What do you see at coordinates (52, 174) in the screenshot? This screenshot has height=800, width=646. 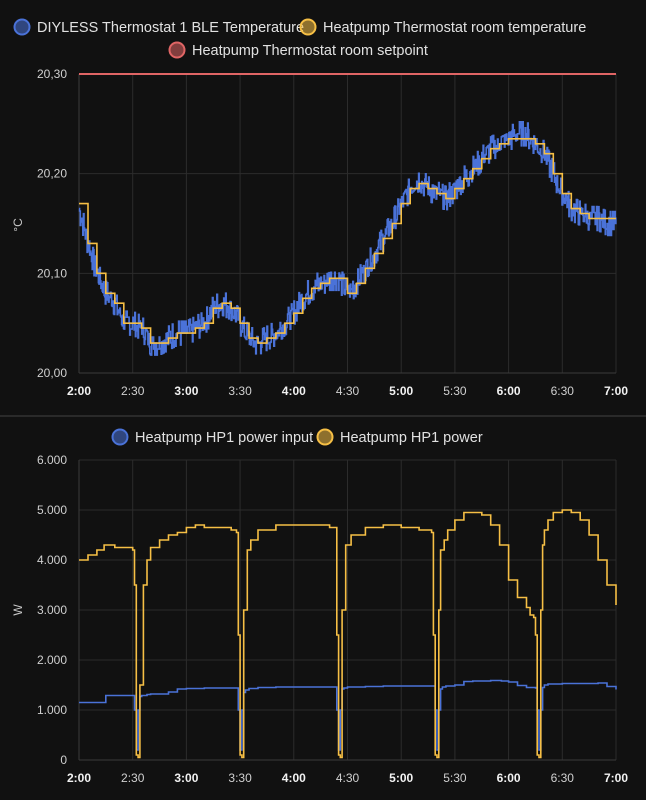 I see `y-tick-label: 20,20` at bounding box center [52, 174].